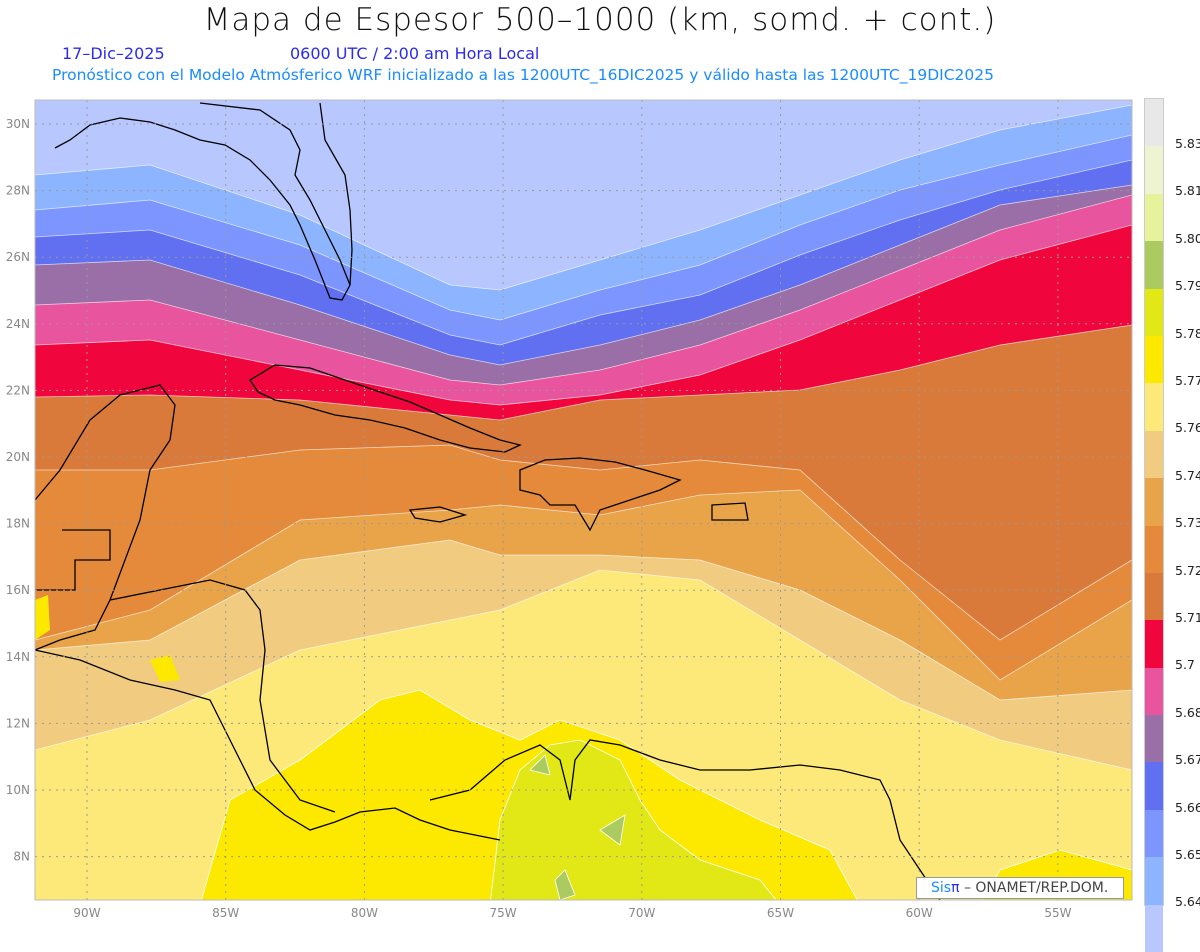 This screenshot has width=1200, height=952. I want to click on x-tick-label: 55W, so click(1057, 913).